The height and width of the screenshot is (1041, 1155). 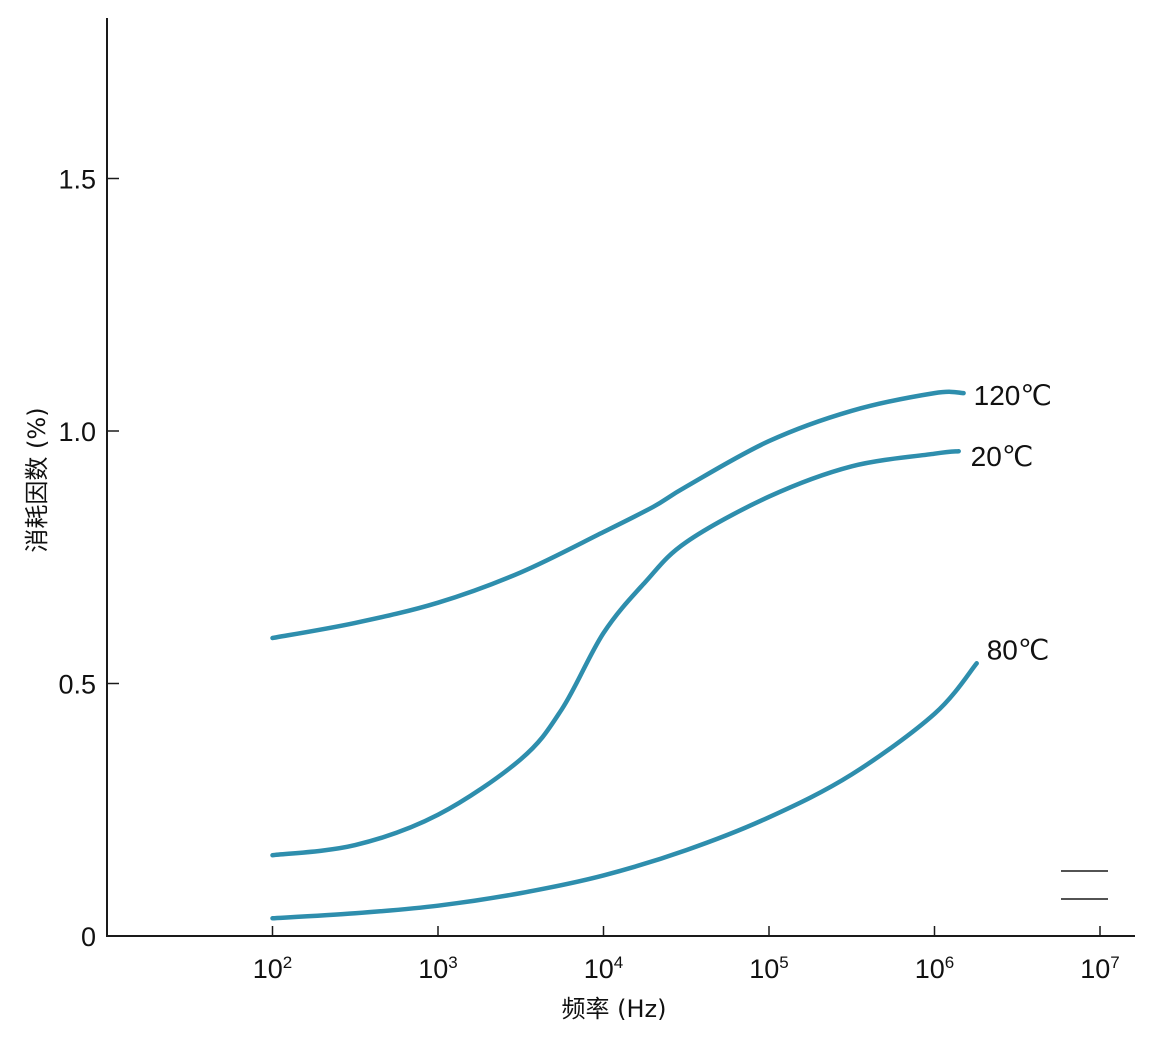 I want to click on y-tick-label: 0, so click(x=88, y=937).